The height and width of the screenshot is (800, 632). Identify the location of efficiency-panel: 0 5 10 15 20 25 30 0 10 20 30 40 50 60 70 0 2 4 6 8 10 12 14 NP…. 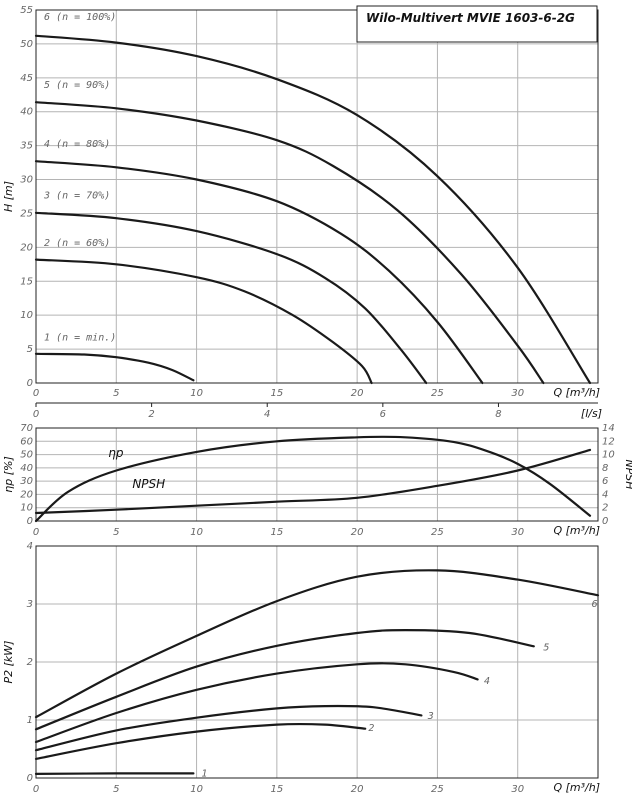
(317, 480).